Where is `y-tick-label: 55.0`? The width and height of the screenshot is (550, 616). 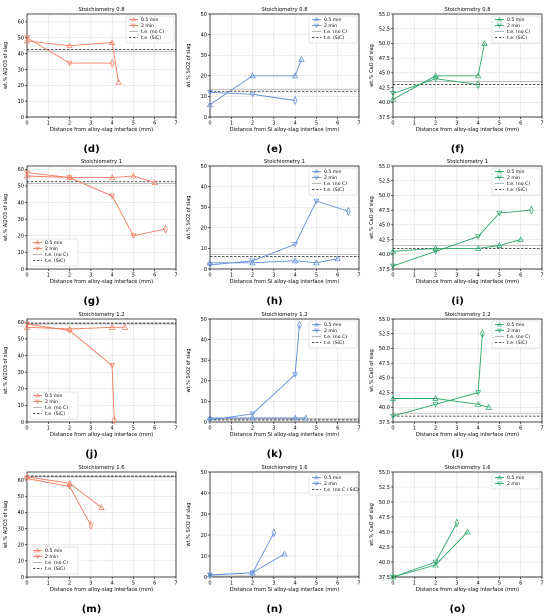 y-tick-label: 55.0 is located at coordinates (384, 167).